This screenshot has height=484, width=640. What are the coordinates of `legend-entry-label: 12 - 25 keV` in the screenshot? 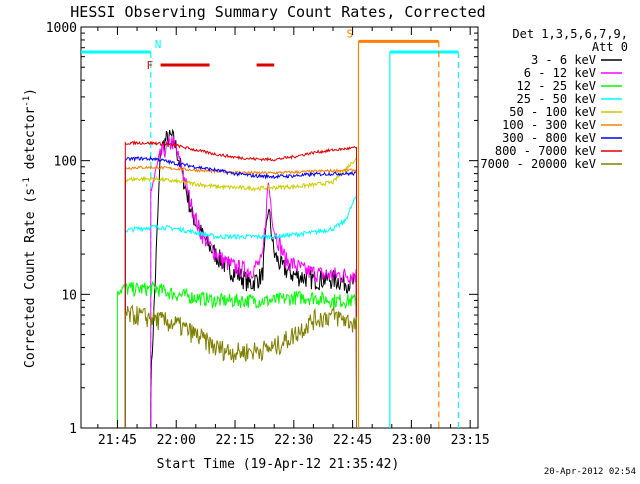 It's located at (556, 86).